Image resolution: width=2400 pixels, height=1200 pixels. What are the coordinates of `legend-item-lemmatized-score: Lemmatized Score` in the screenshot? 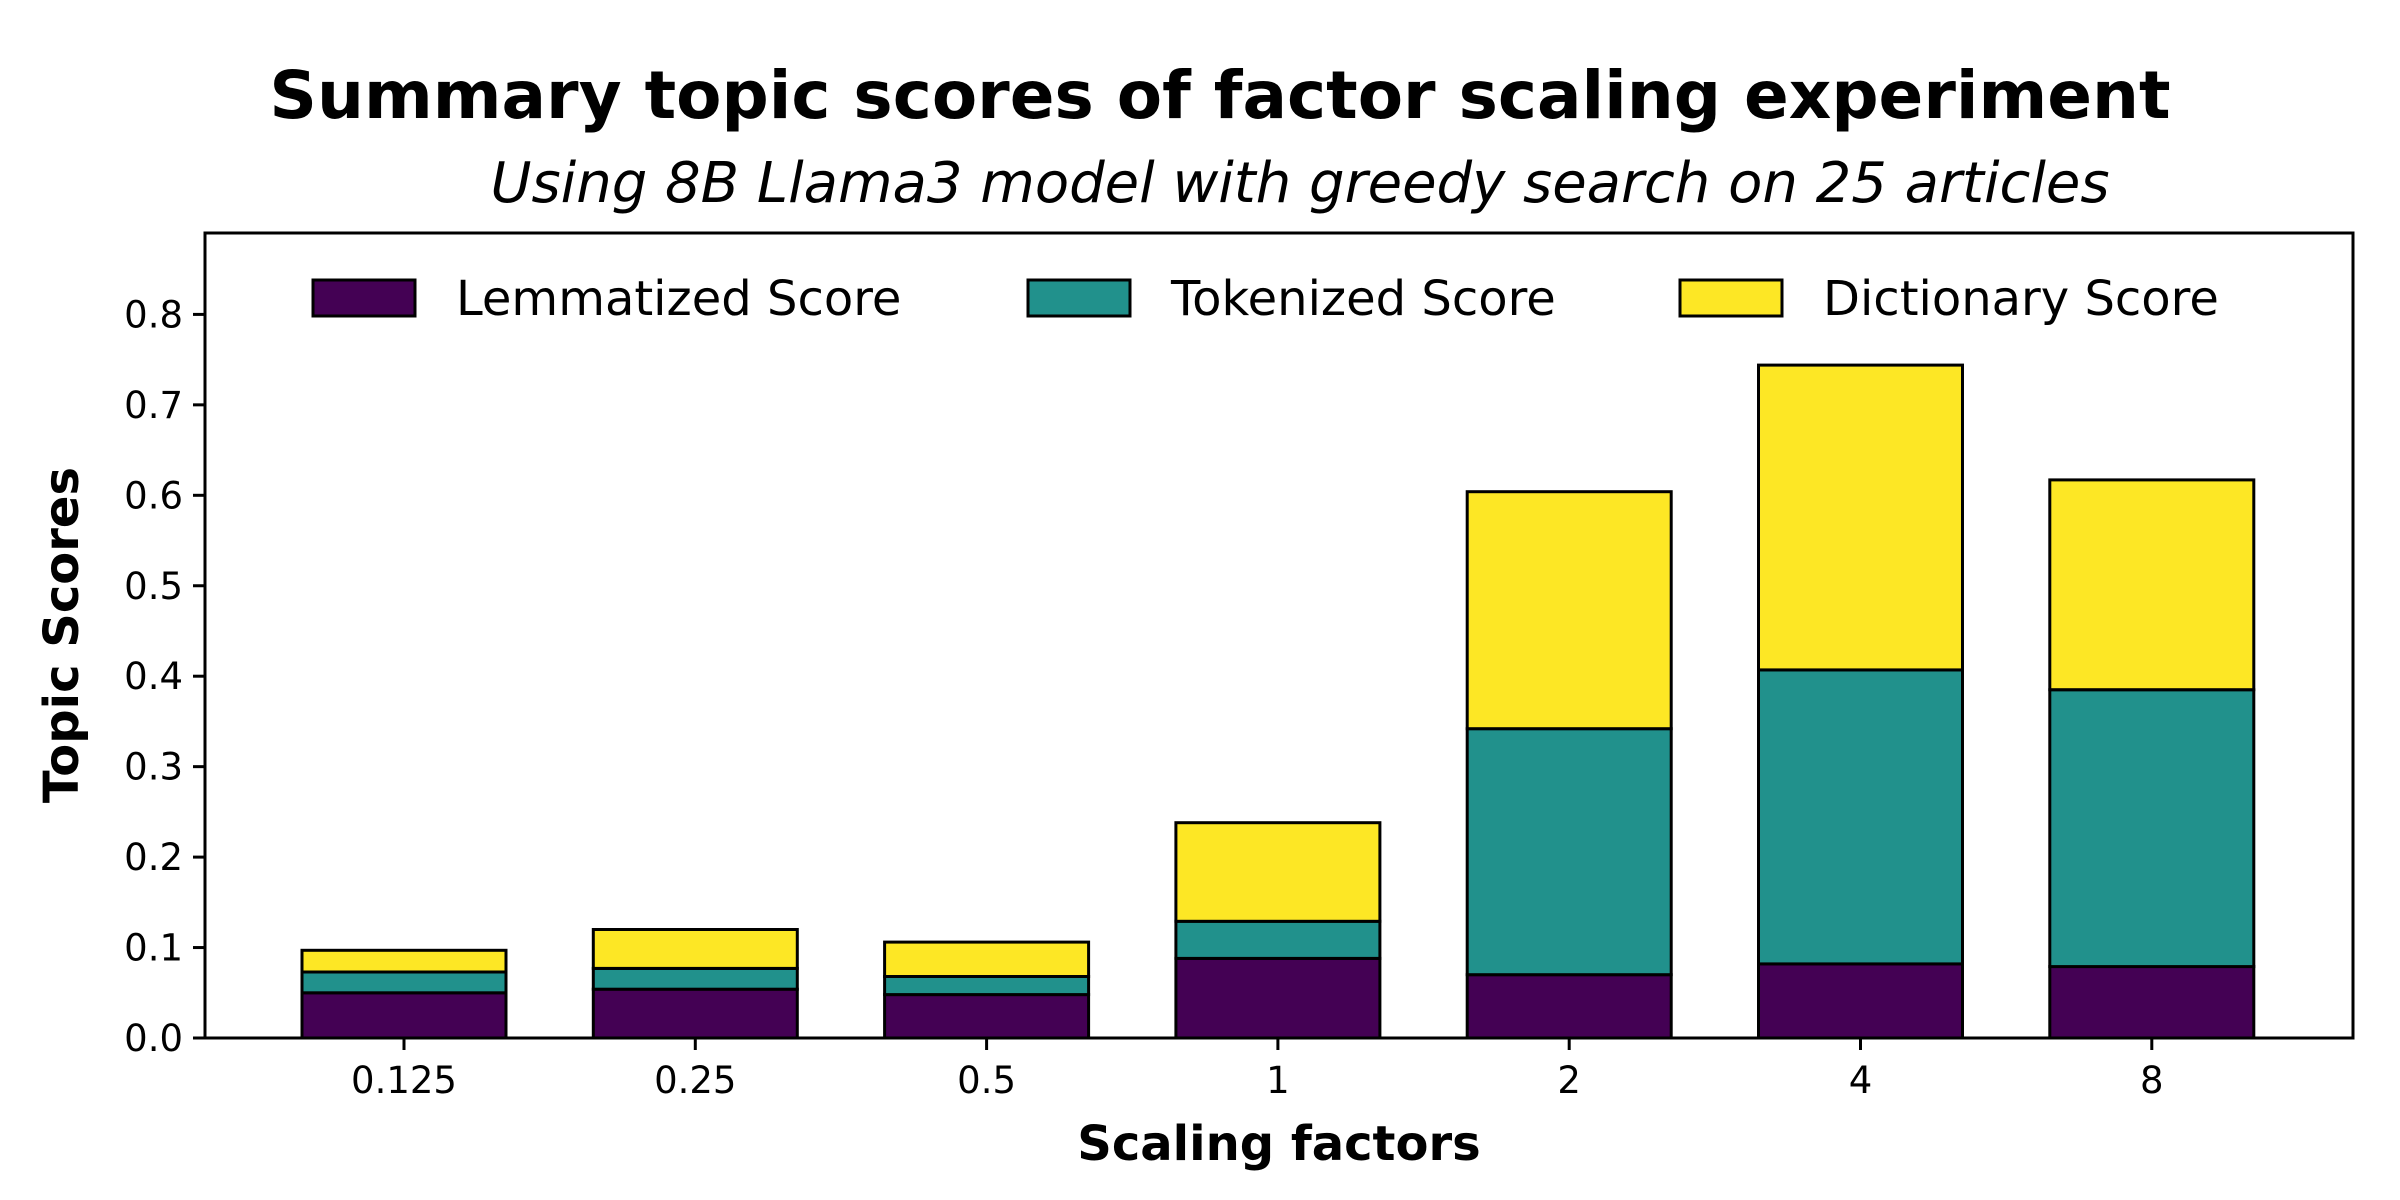 It's located at (606, 299).